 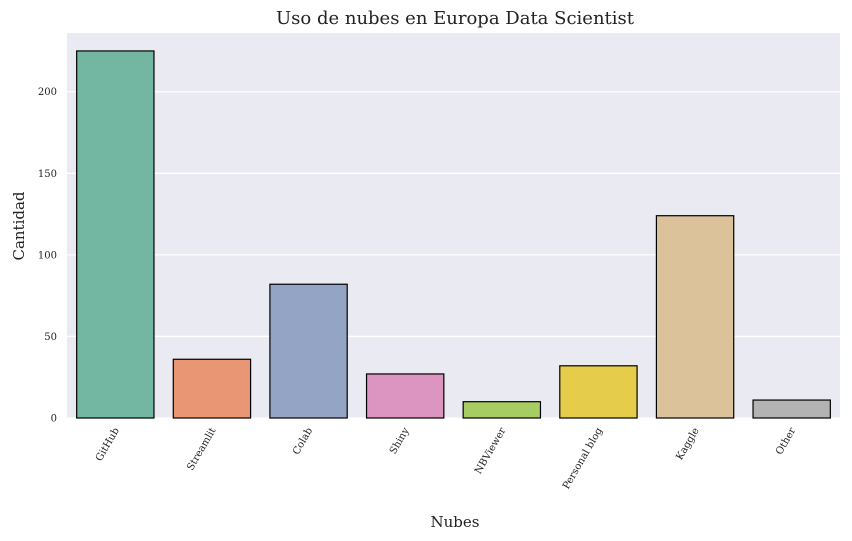 What do you see at coordinates (501, 410) in the screenshot?
I see `bar-nbviewer` at bounding box center [501, 410].